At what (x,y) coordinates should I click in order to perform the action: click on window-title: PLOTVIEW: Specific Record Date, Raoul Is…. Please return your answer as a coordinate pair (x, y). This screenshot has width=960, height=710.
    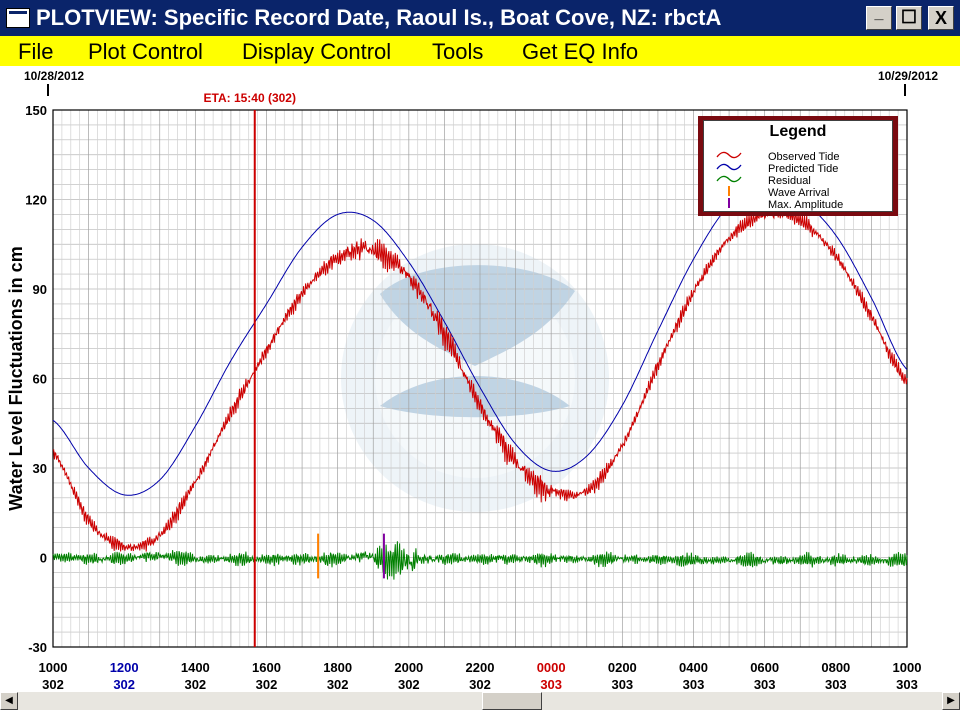
    Looking at the image, I should click on (379, 17).